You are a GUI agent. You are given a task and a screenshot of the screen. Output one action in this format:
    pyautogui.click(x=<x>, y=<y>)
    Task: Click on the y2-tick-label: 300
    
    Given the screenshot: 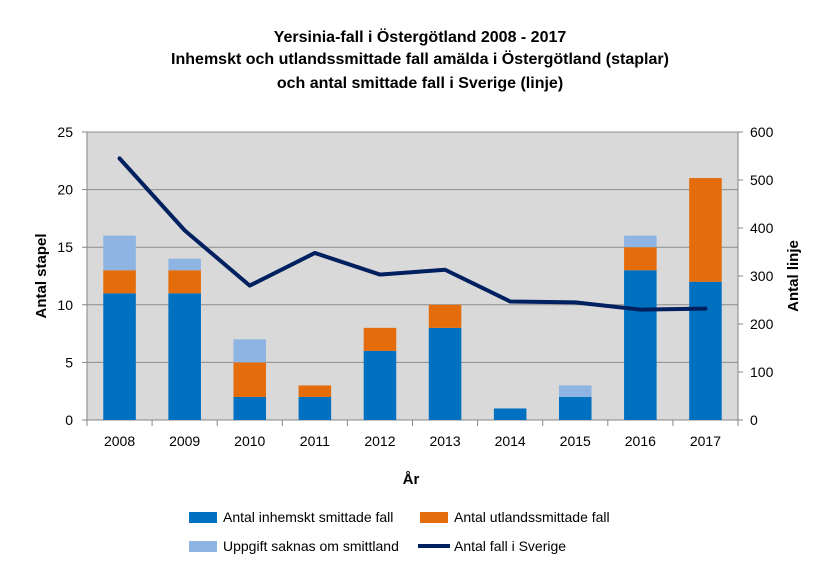 What is the action you would take?
    pyautogui.click(x=762, y=276)
    